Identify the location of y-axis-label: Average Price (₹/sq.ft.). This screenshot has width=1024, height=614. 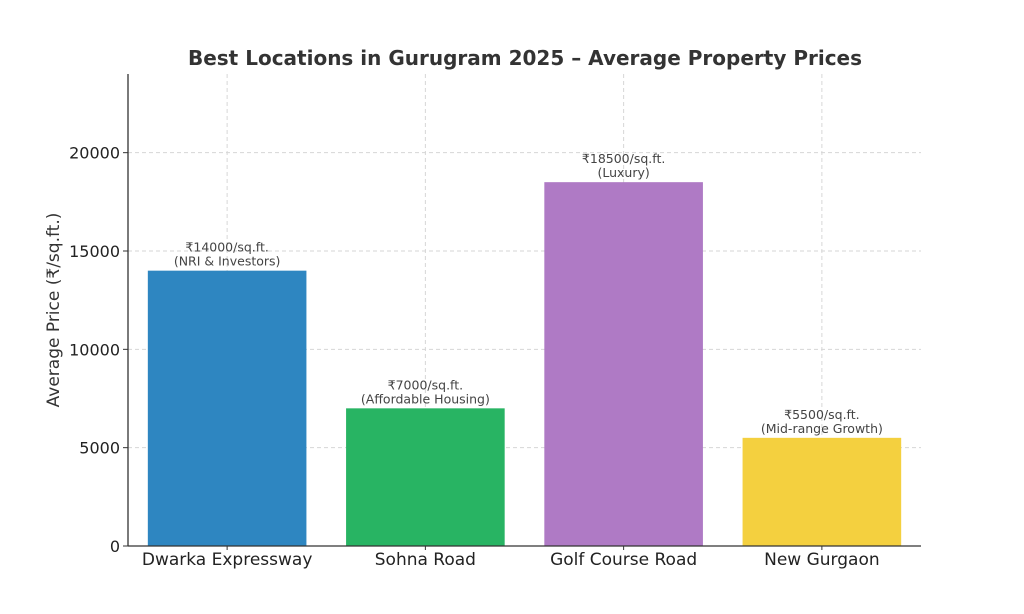
(54, 310).